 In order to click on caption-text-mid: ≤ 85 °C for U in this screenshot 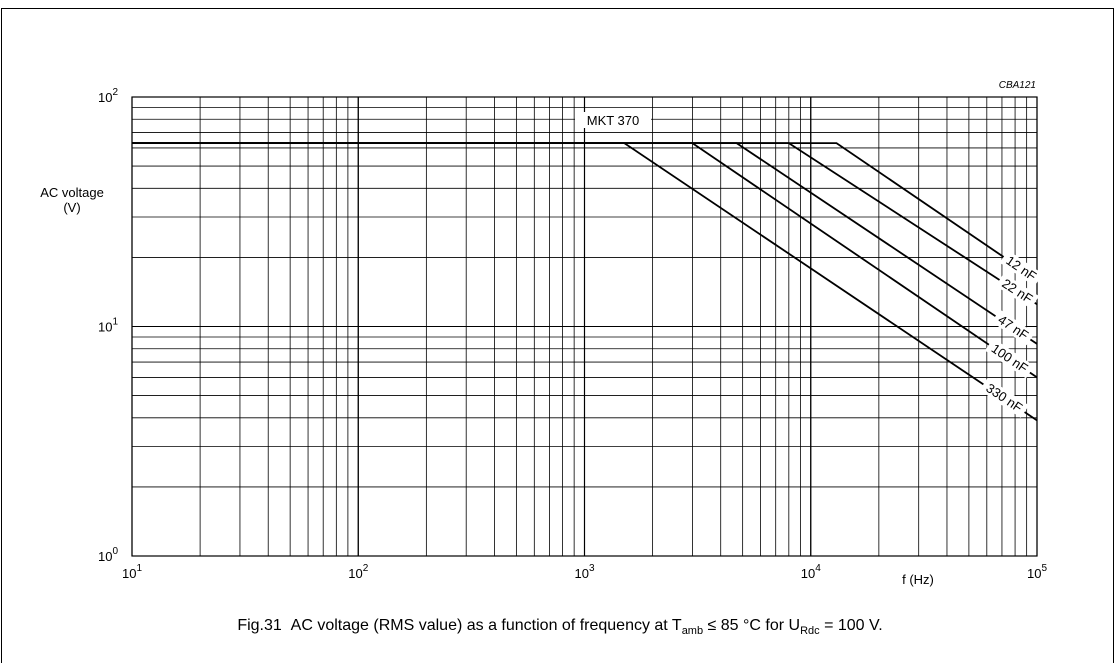, I will do `click(752, 625)`.